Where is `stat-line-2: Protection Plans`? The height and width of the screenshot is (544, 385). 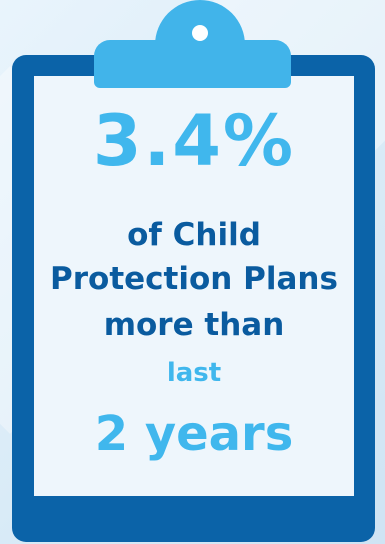
stat-line-2: Protection Plans is located at coordinates (194, 279).